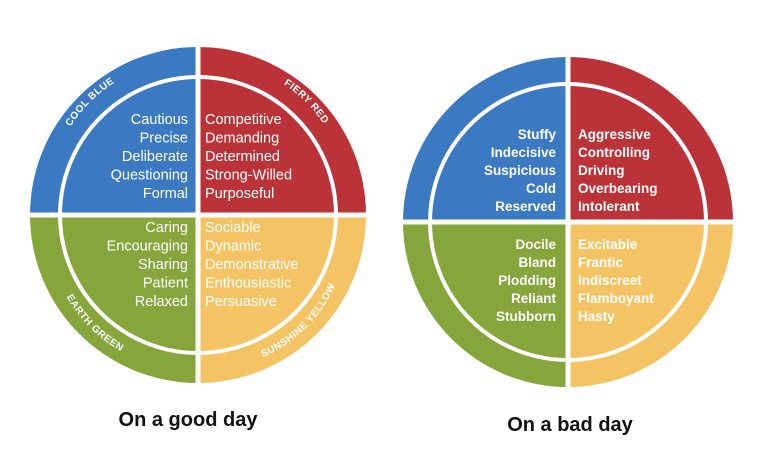 This screenshot has width=768, height=465. What do you see at coordinates (485, 304) in the screenshot?
I see `bad-green-quadrant` at bounding box center [485, 304].